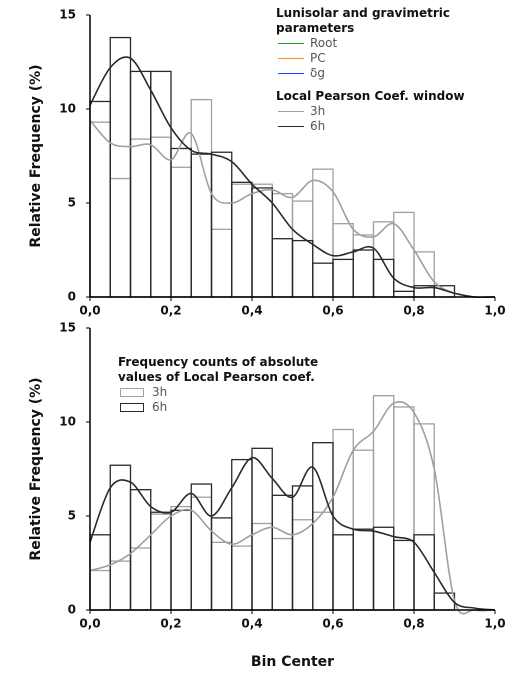 The width and height of the screenshot is (527, 676). What do you see at coordinates (397, 73) in the screenshot?
I see `legend-entry: δg` at bounding box center [397, 73].